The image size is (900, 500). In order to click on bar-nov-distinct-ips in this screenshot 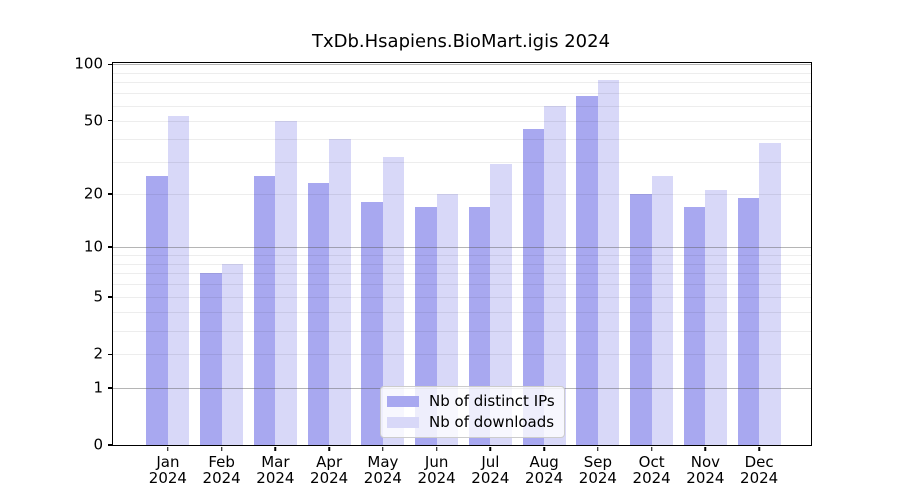, I will do `click(694, 325)`.